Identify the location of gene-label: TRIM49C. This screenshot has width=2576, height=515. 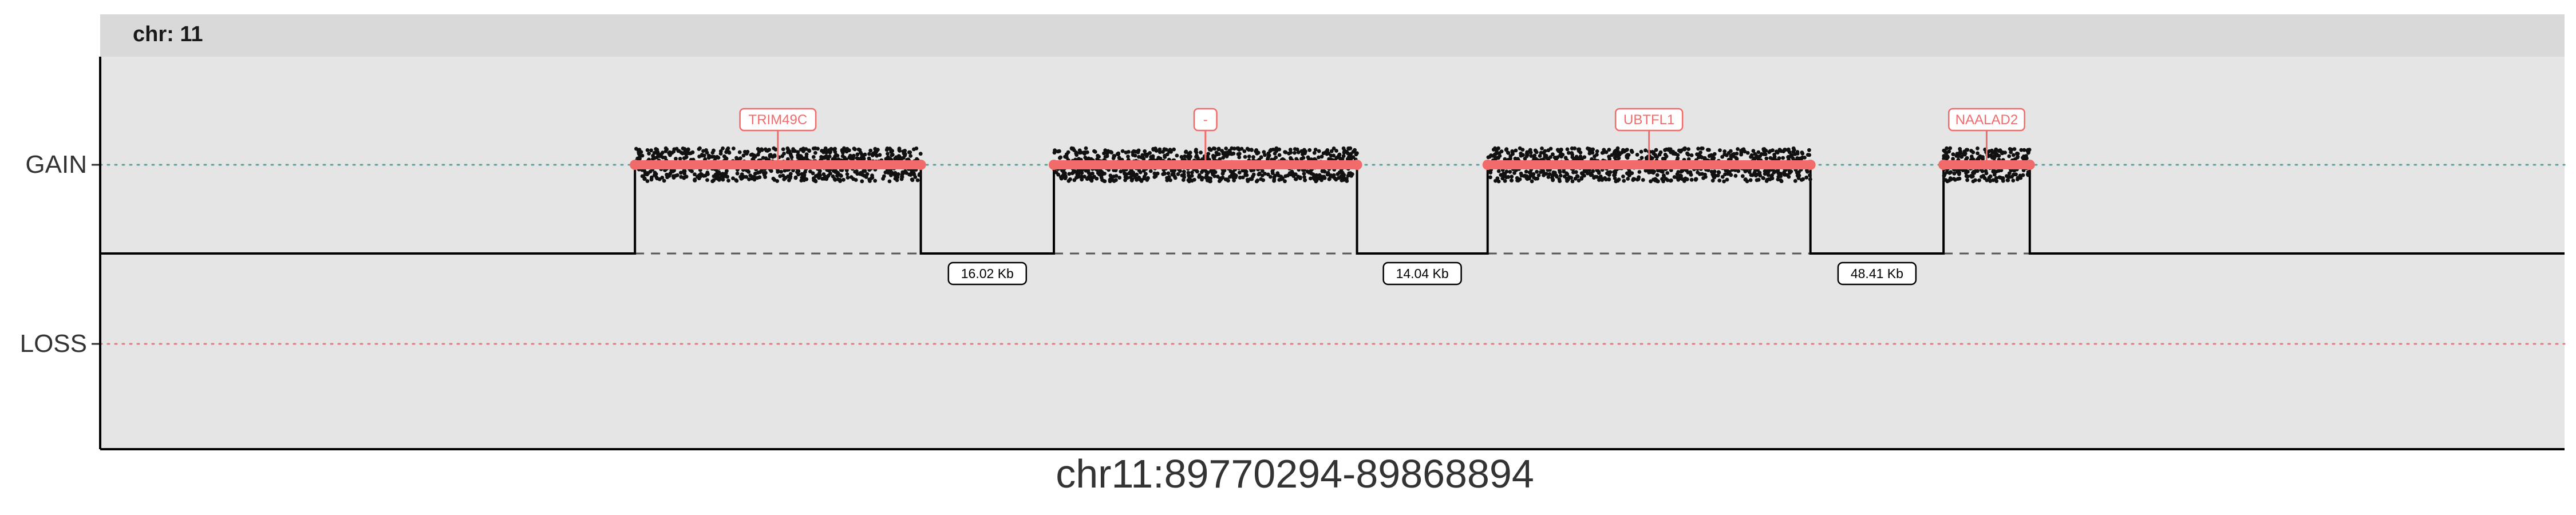
(778, 120).